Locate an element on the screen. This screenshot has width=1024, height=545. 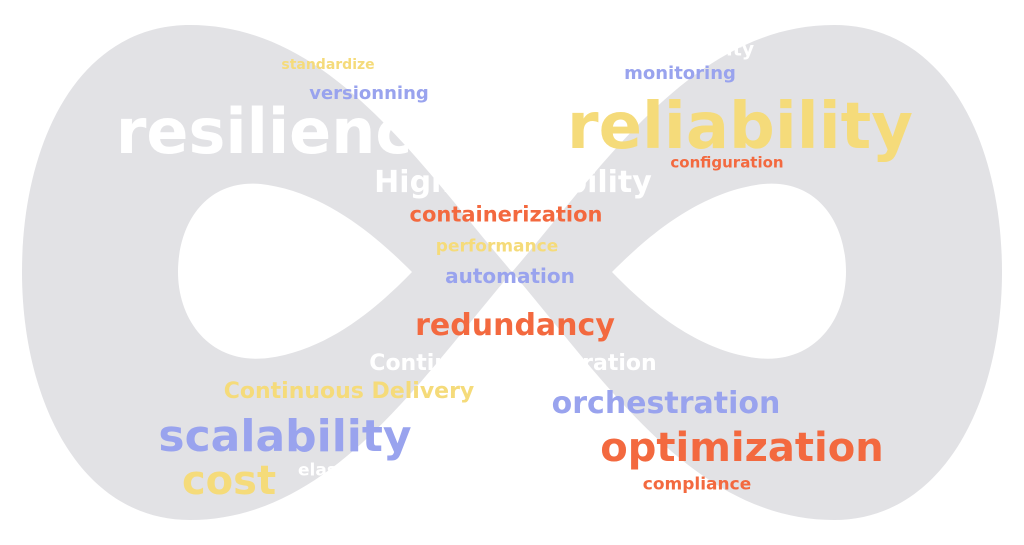
word-compliance: compliance is located at coordinates (697, 484).